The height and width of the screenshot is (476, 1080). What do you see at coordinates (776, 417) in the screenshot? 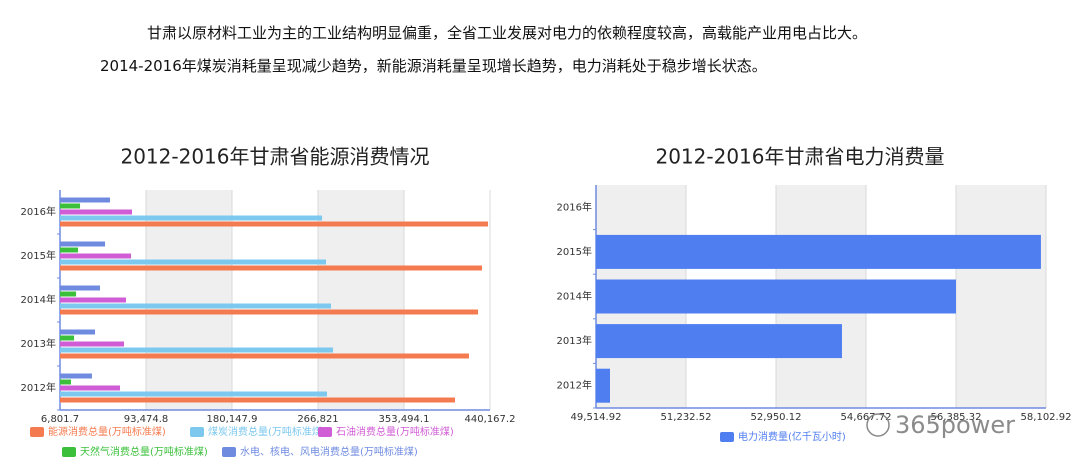
I see `x-tick-label: 52,950.12` at bounding box center [776, 417].